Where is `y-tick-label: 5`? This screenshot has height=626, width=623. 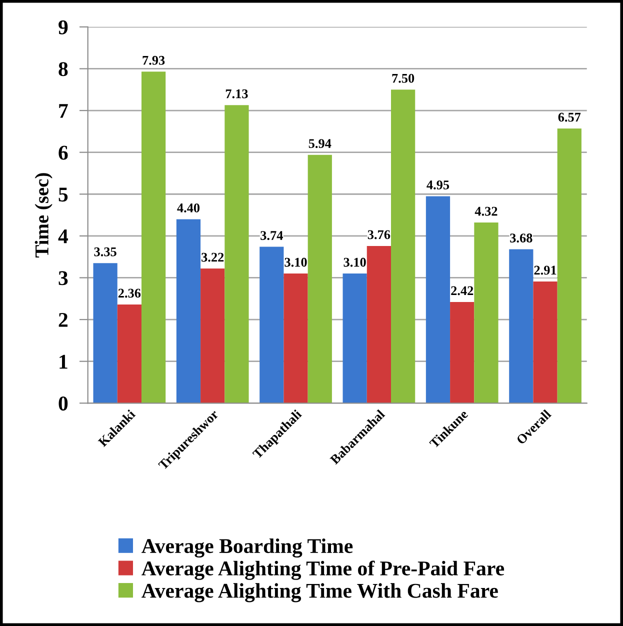 y-tick-label: 5 is located at coordinates (63, 195).